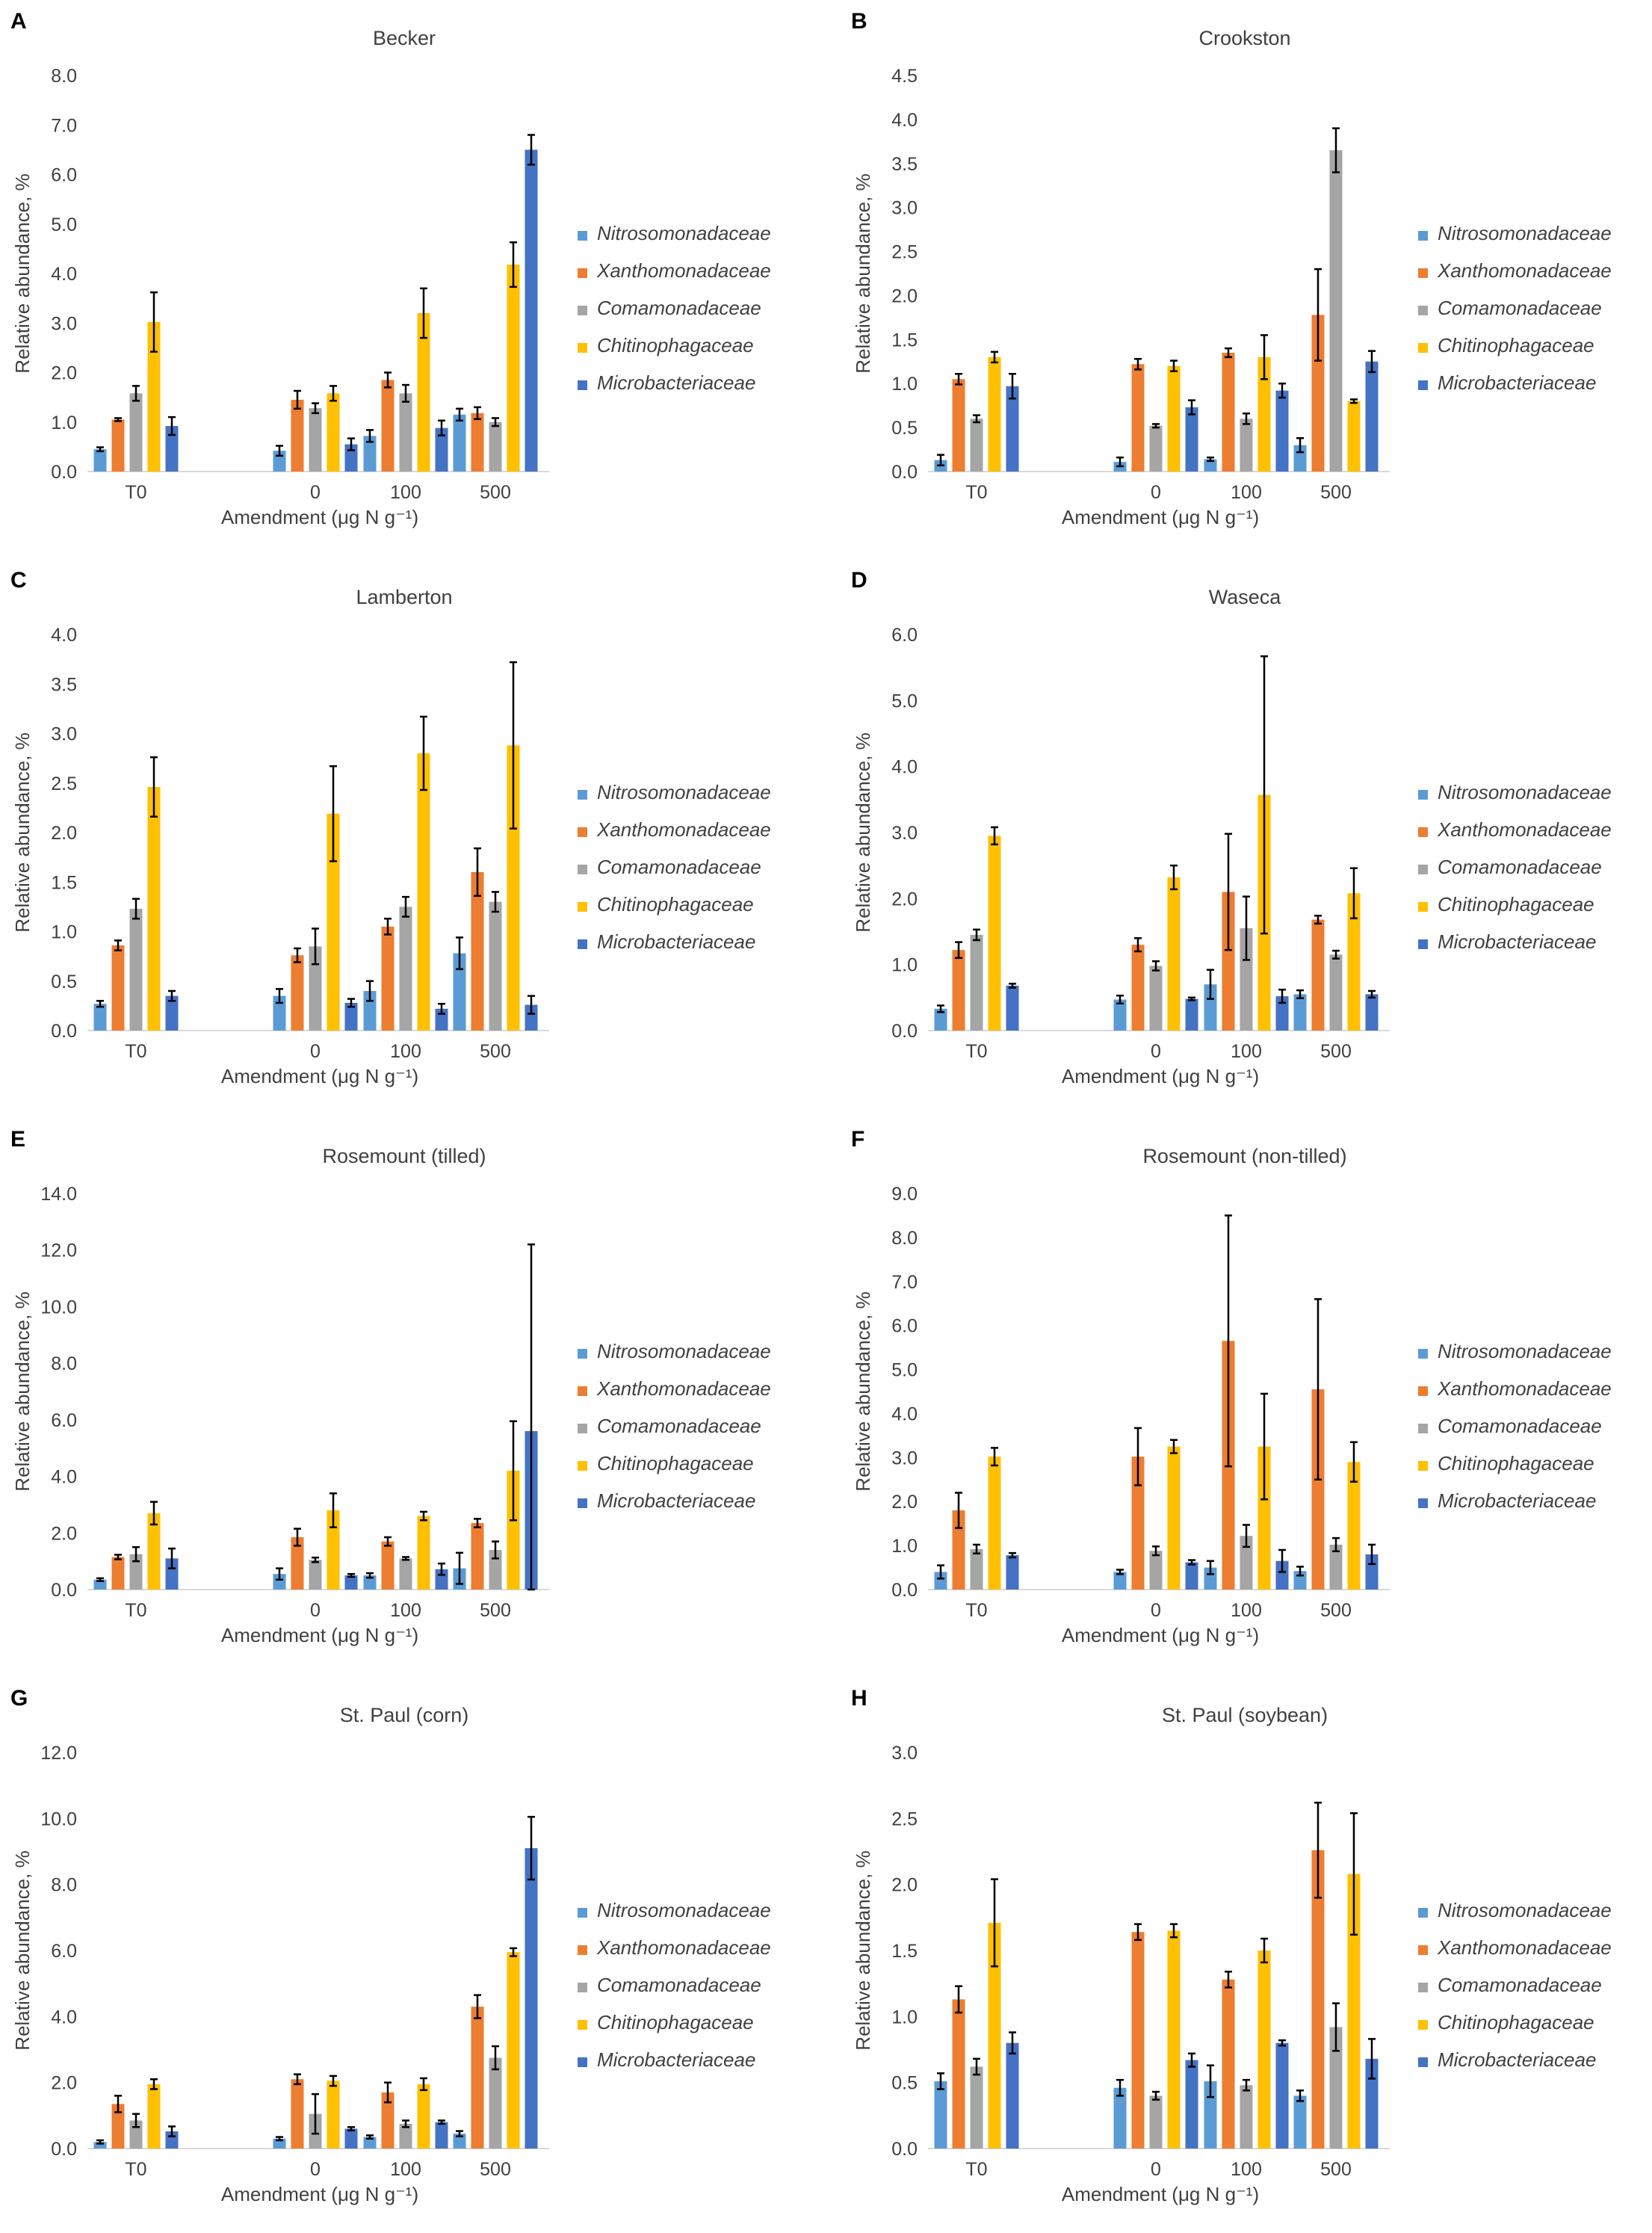 This screenshot has width=1652, height=2233. Describe the element at coordinates (904, 164) in the screenshot. I see `y-tick-label: 3.5` at that location.